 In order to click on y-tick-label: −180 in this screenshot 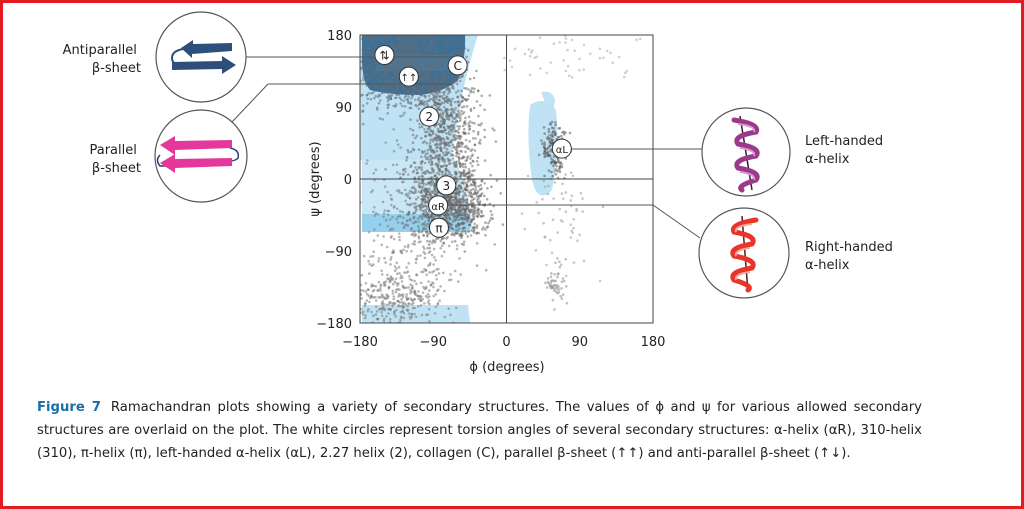, I will do `click(334, 324)`.